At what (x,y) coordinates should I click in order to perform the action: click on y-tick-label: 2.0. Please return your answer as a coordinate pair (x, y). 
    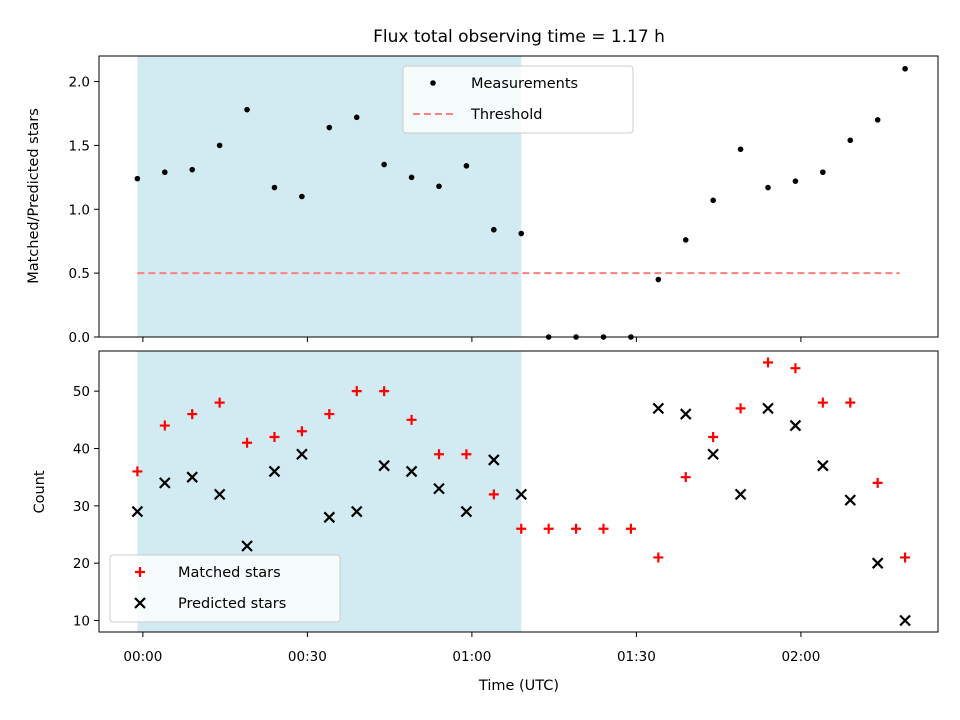
    Looking at the image, I should click on (79, 83).